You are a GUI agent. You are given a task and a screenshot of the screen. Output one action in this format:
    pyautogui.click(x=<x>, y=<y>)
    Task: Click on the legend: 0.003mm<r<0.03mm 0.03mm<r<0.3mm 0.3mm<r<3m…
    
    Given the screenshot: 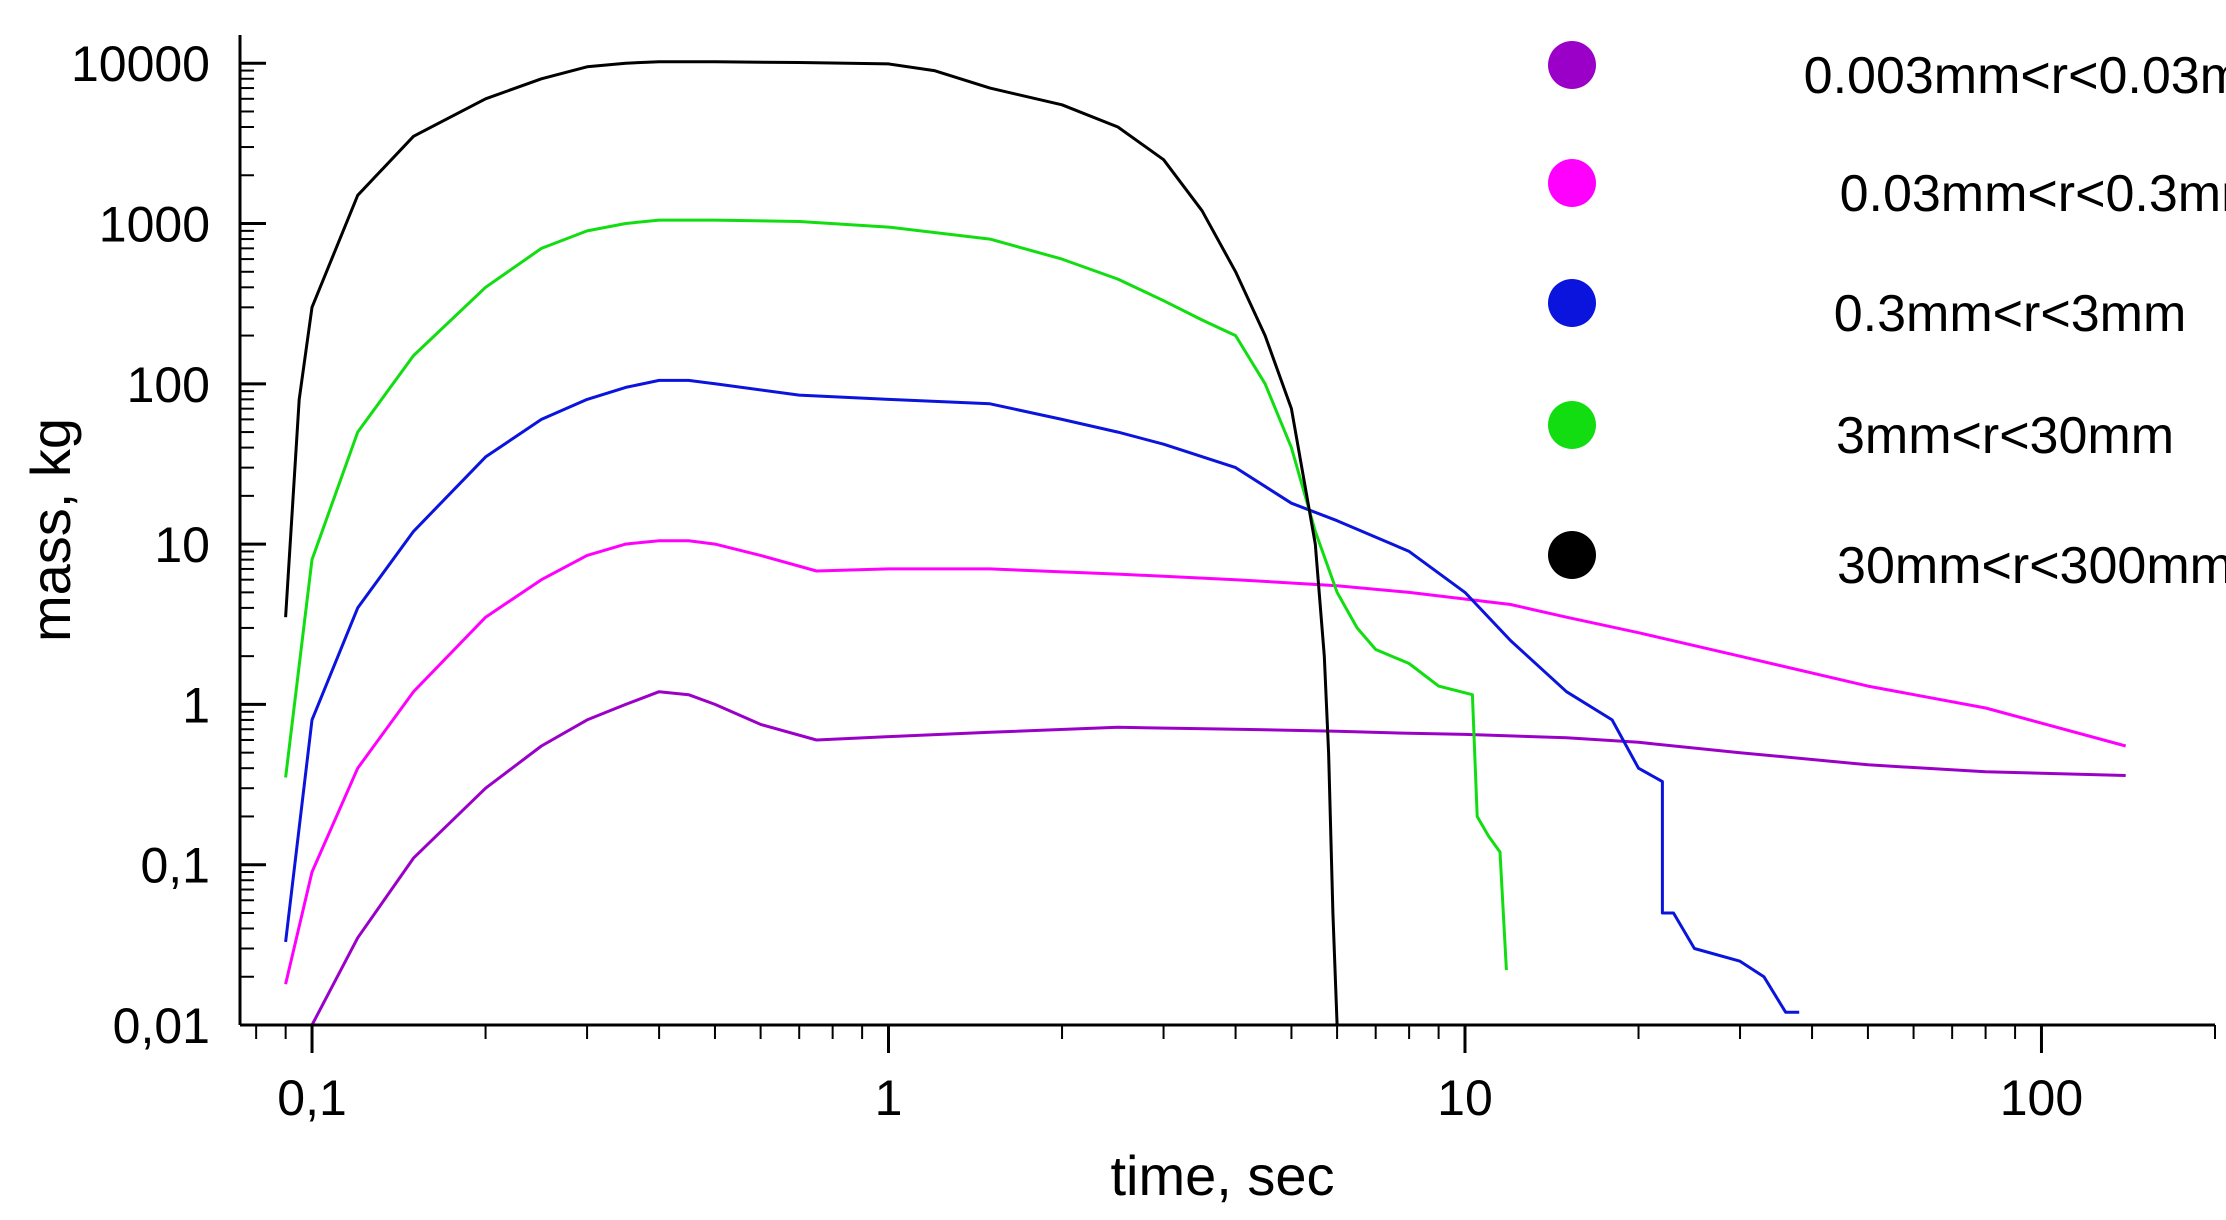 What is the action you would take?
    pyautogui.click(x=1887, y=318)
    